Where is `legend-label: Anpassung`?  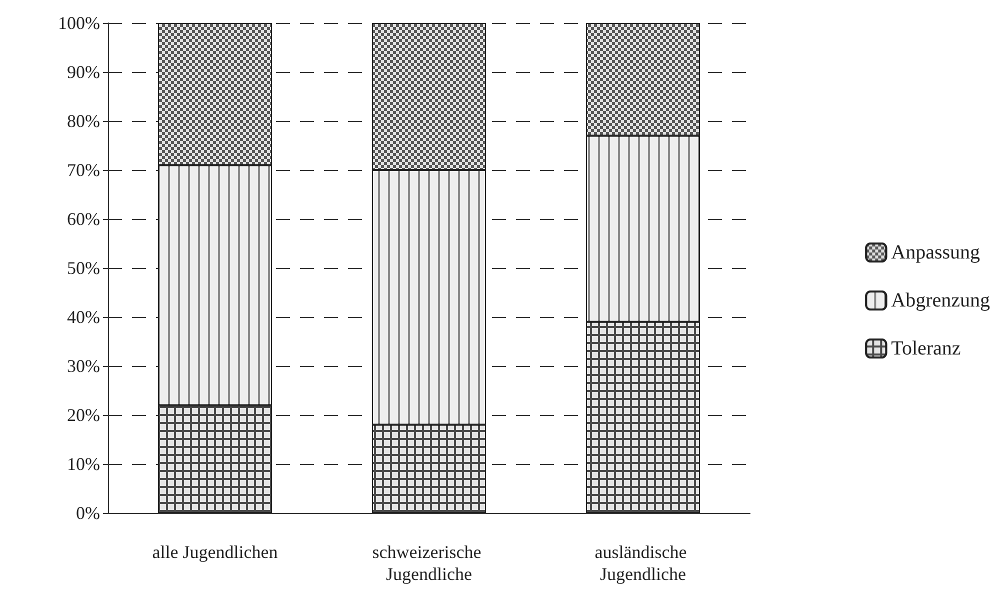
legend-label: Anpassung is located at coordinates (935, 253).